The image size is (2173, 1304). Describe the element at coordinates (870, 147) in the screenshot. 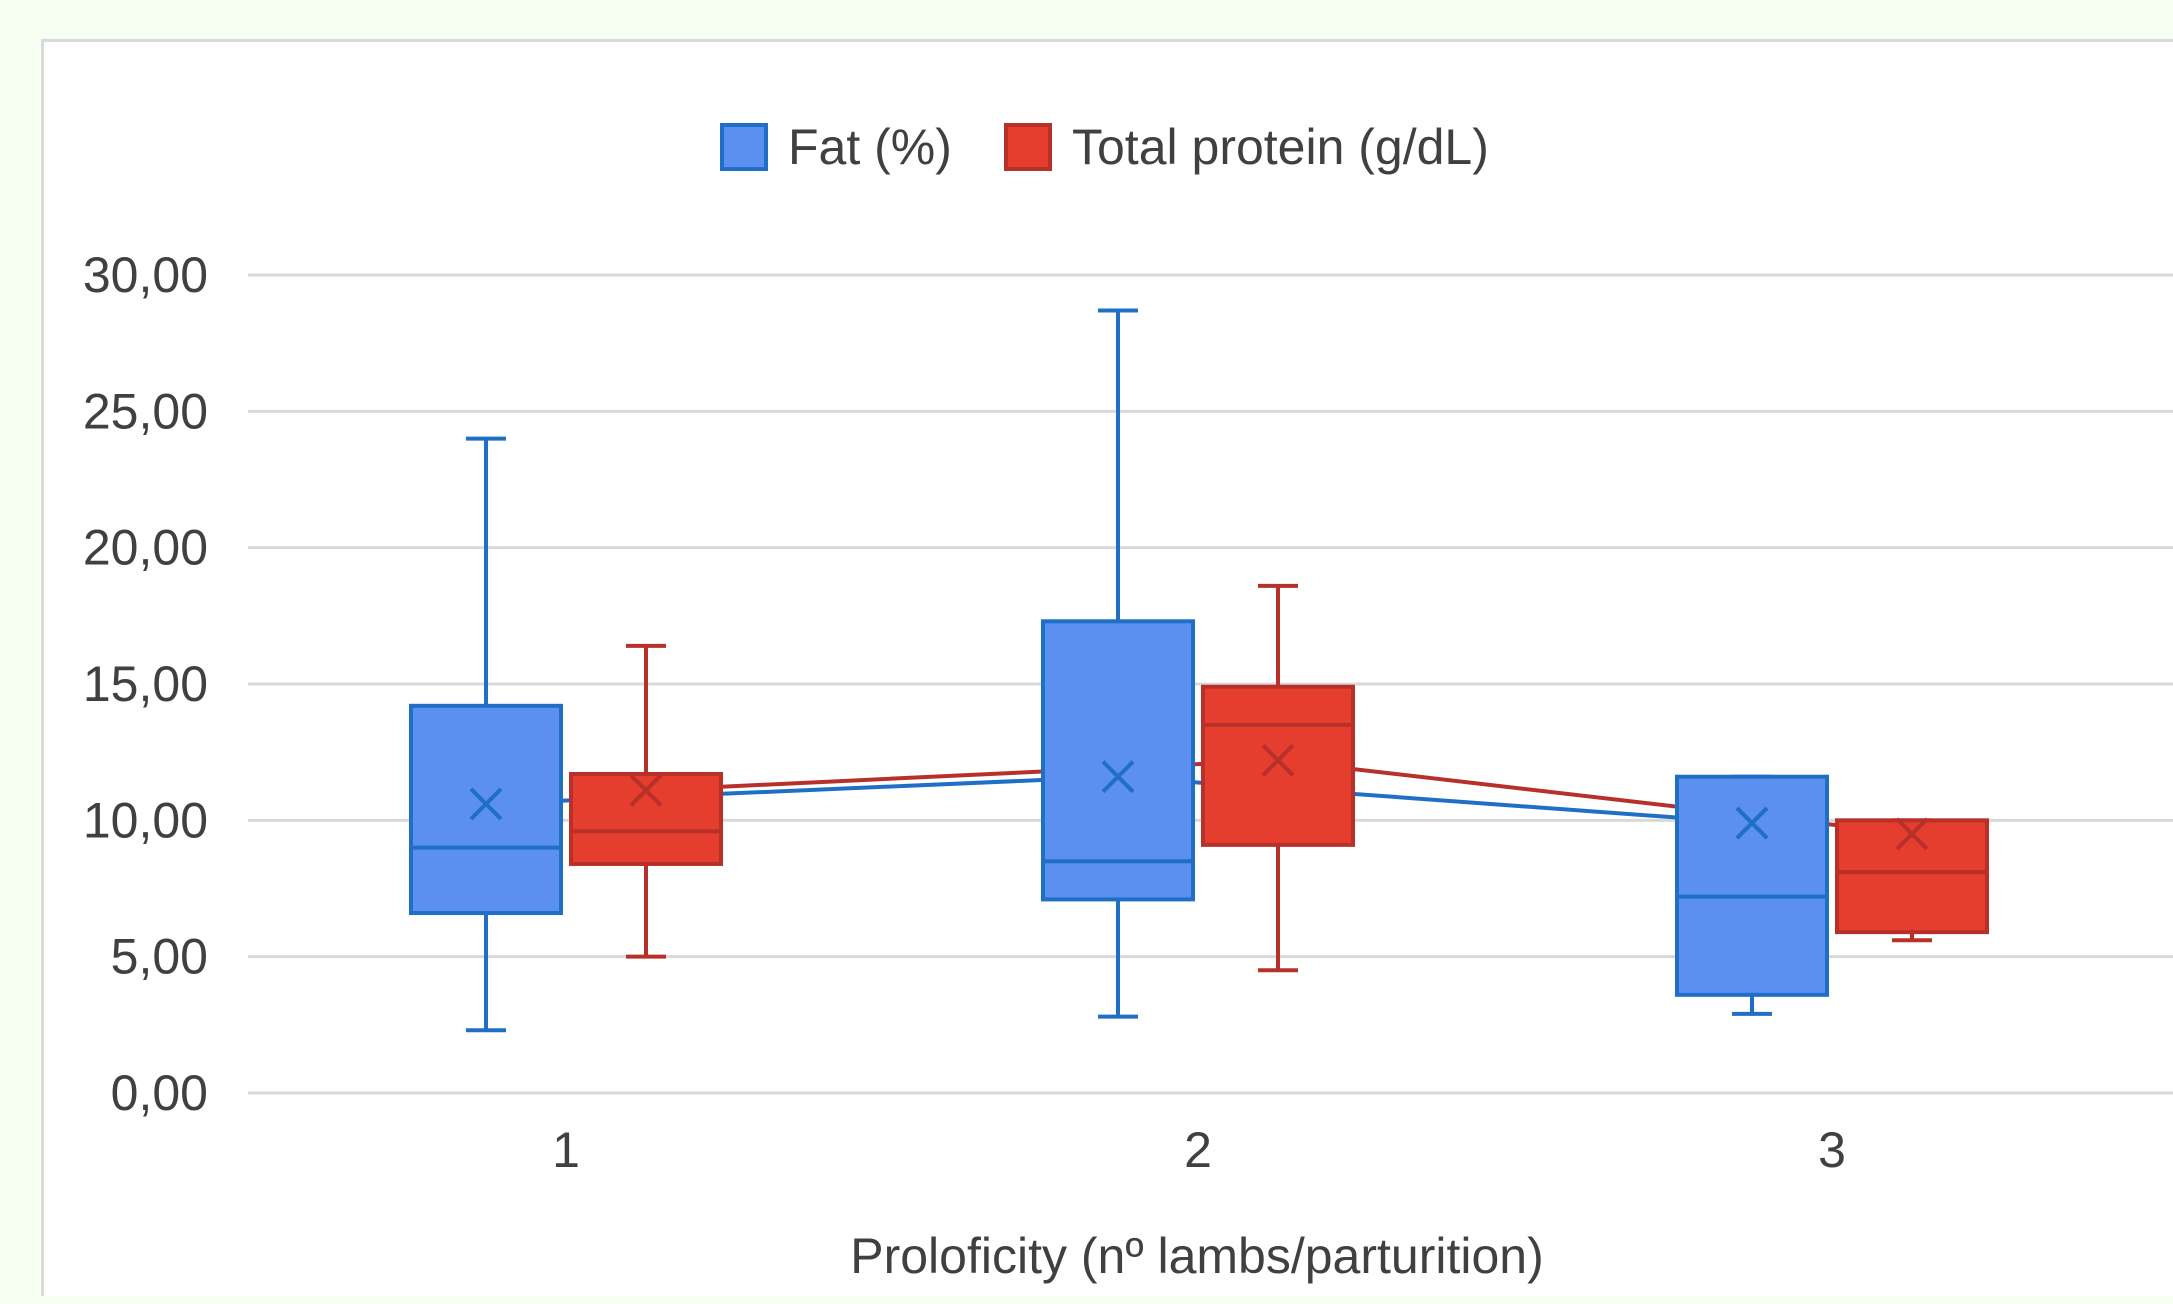

I see `legend-label: Fat (%)` at that location.